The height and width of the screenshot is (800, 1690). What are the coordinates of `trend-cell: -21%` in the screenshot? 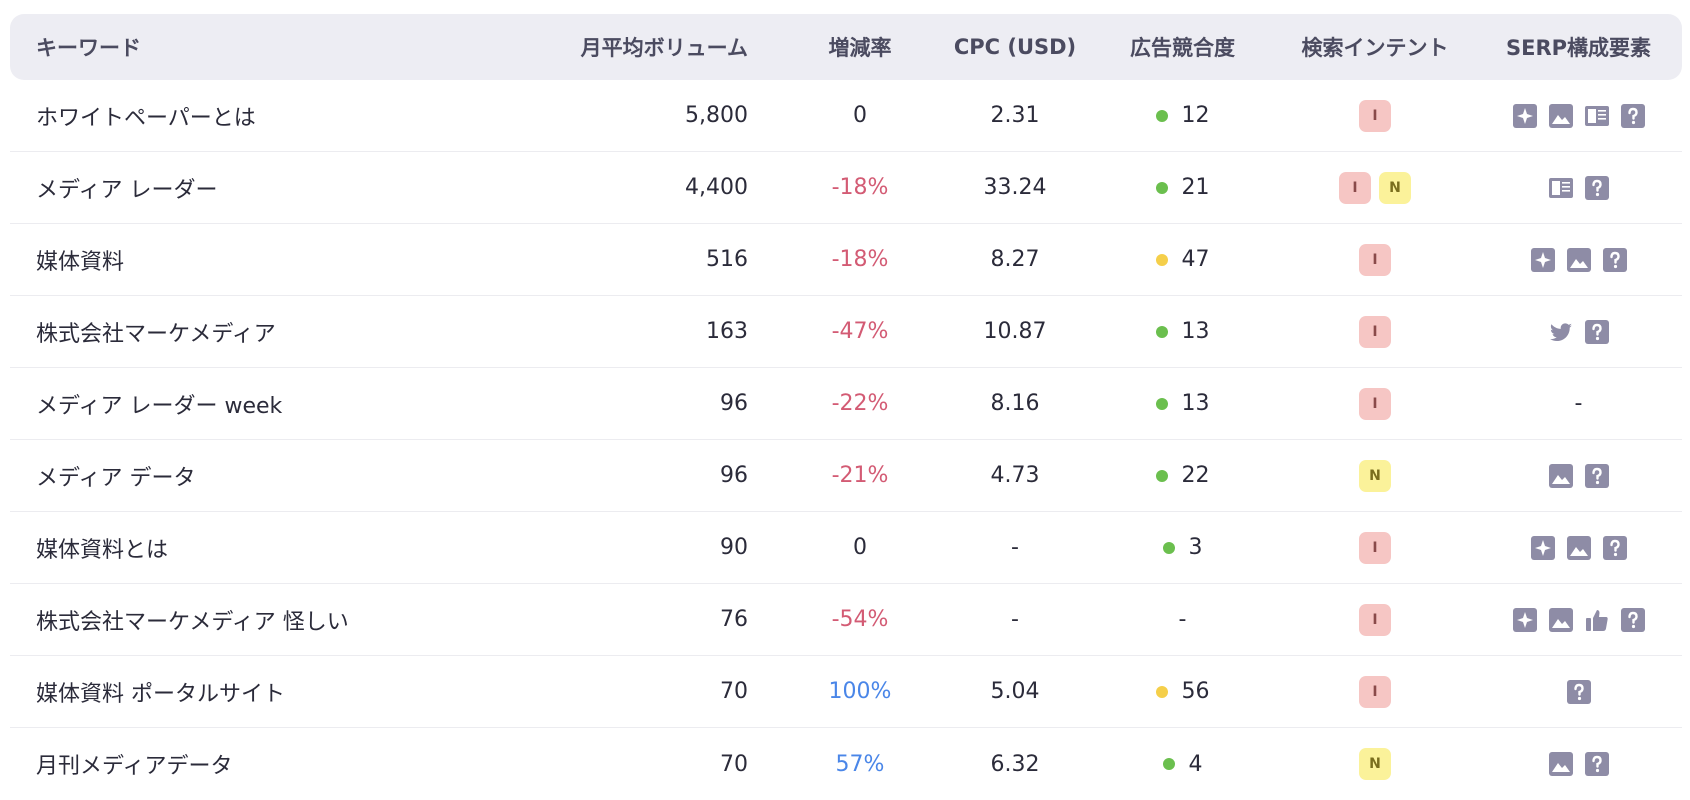 It's located at (860, 475).